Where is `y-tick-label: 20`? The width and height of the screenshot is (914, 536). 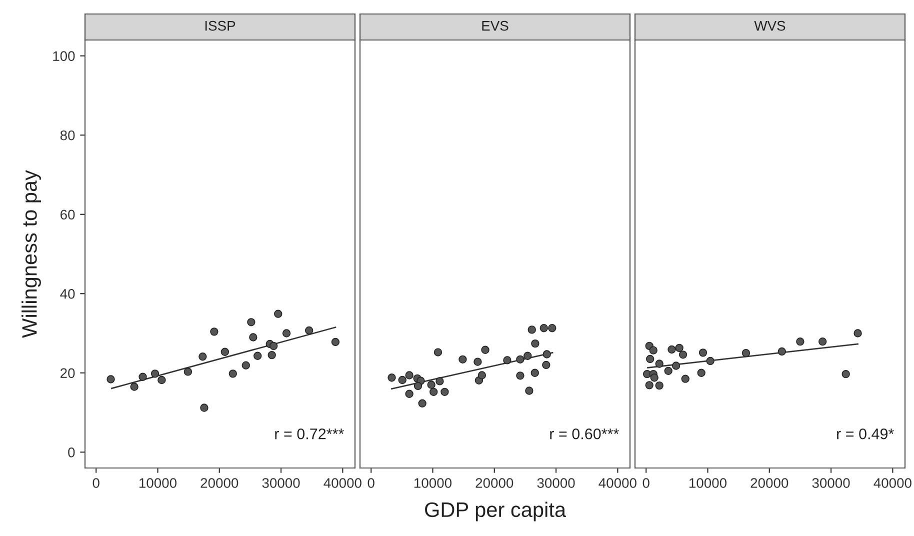 y-tick-label: 20 is located at coordinates (67, 373).